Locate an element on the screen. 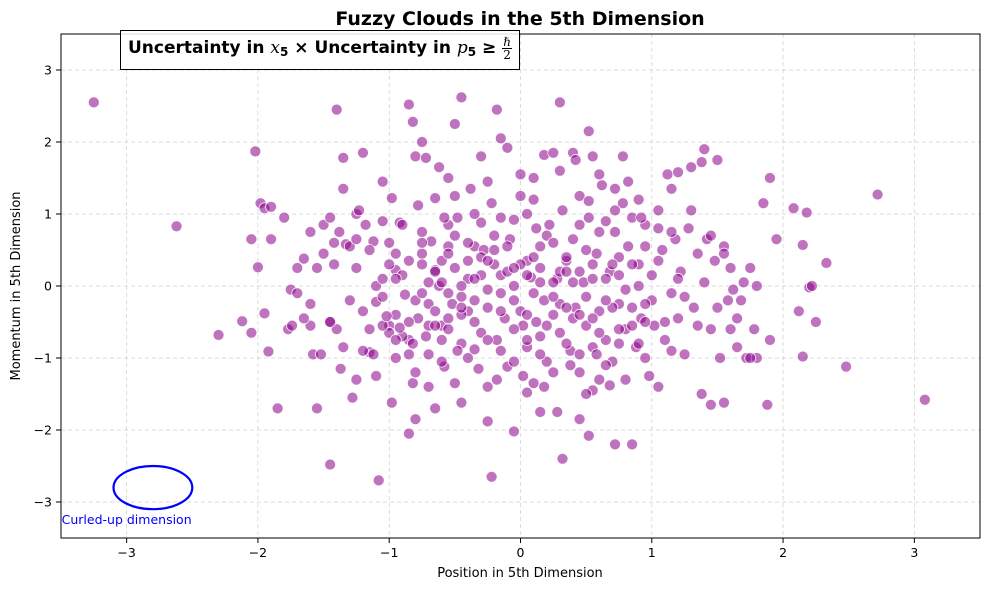 This screenshot has width=989, height=590. x-tick-label-5: 2 is located at coordinates (783, 552).